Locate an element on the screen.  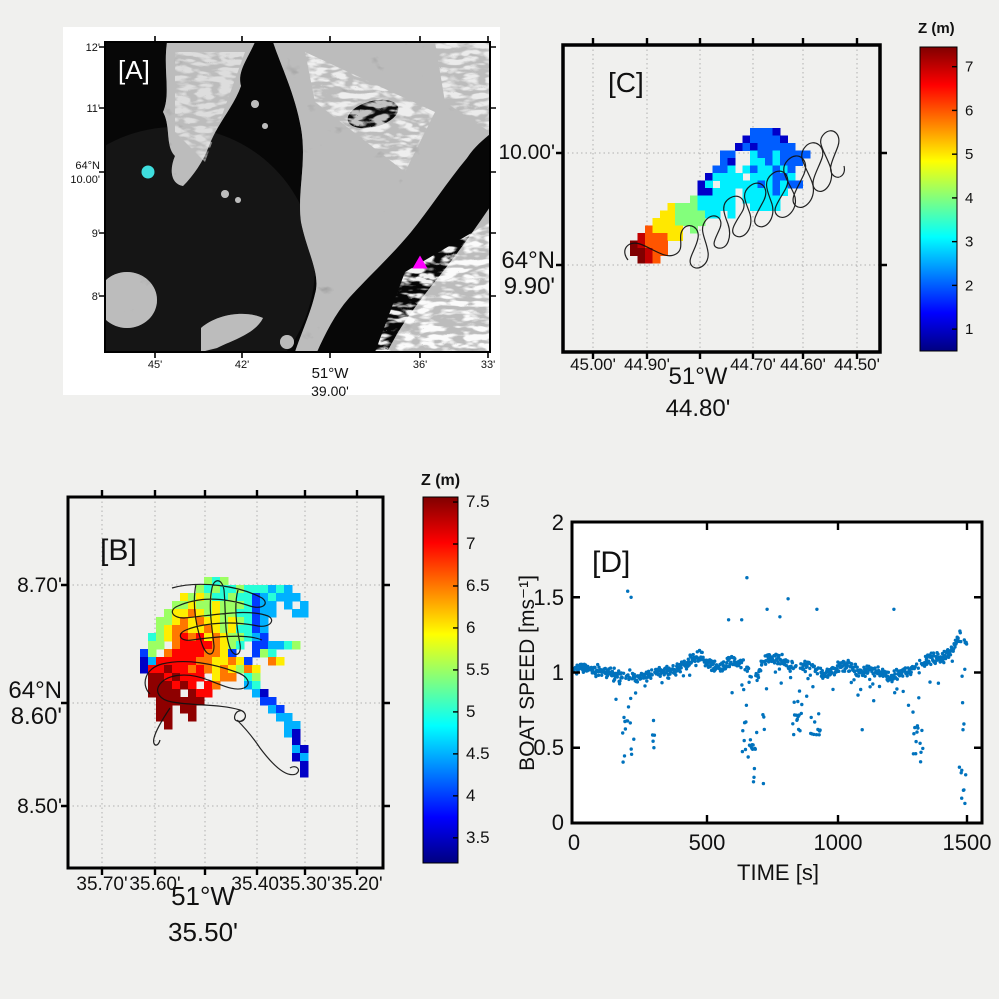
svg-text: 6.5 is located at coordinates (478, 585).